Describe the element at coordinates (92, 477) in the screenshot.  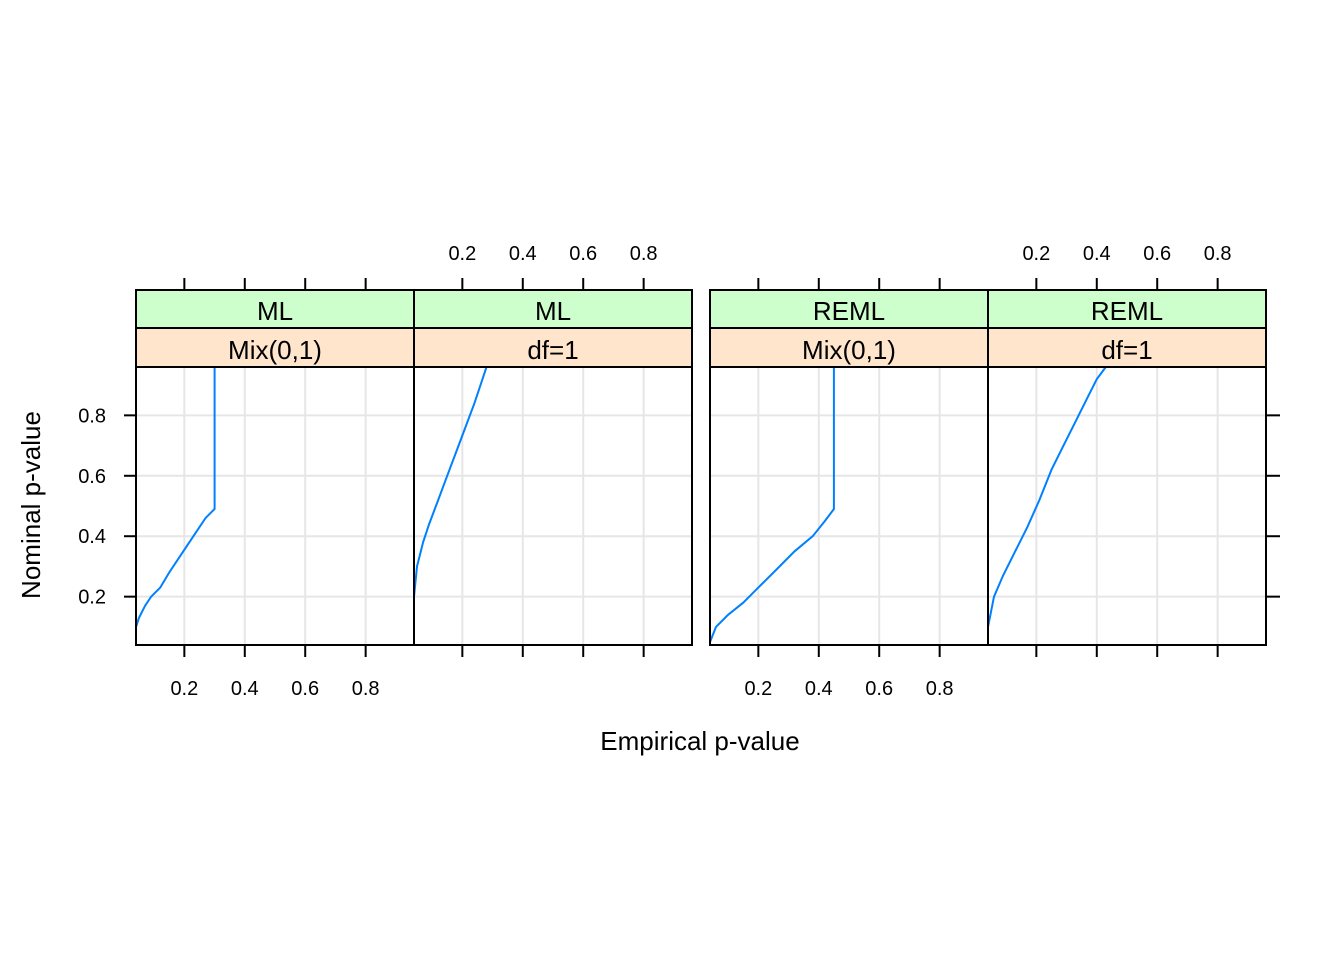
I see `y-tick-label: 0.6` at that location.